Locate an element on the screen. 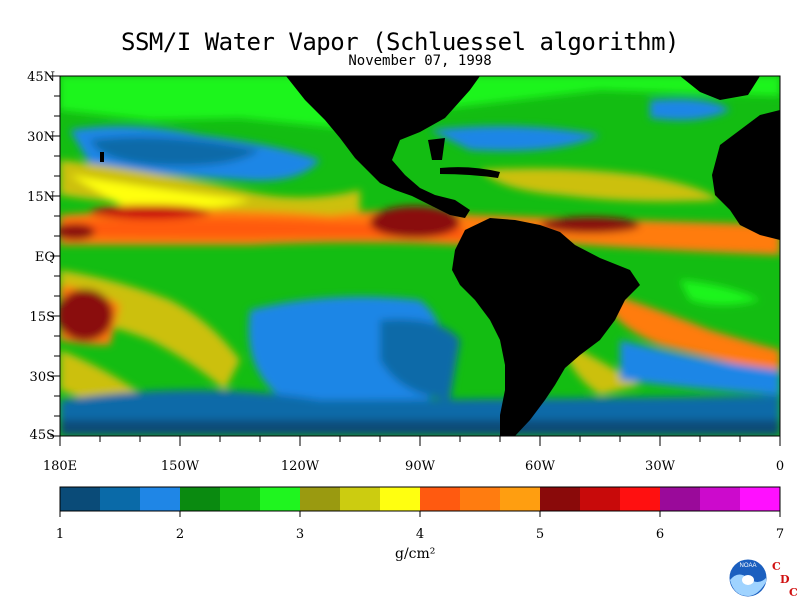 Image resolution: width=800 pixels, height=600 pixels. lon-label-150w: 150W is located at coordinates (180, 466).